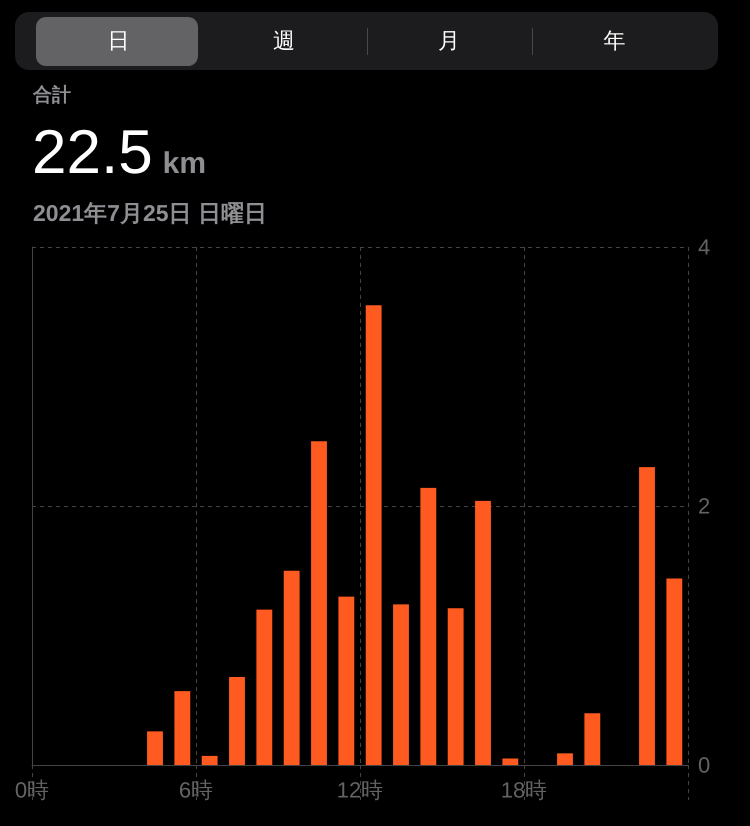 This screenshot has height=826, width=750. What do you see at coordinates (704, 506) in the screenshot?
I see `y-tick-label: 2` at bounding box center [704, 506].